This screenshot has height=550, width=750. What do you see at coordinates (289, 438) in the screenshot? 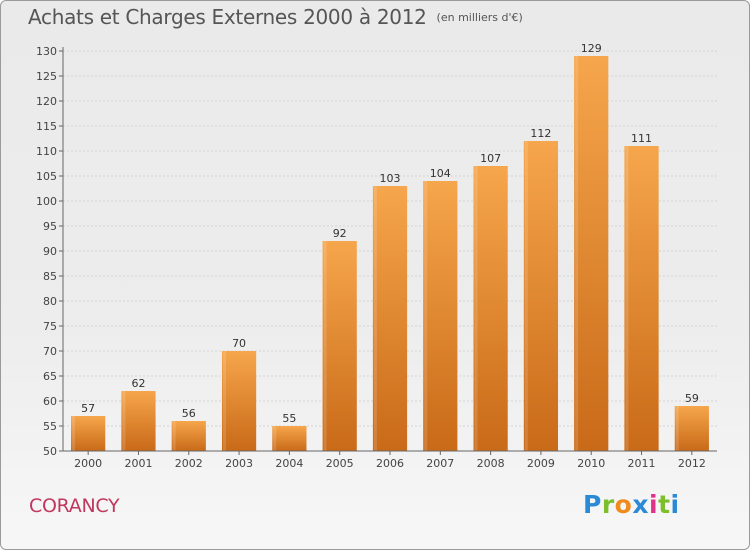
I see `bar-2004` at bounding box center [289, 438].